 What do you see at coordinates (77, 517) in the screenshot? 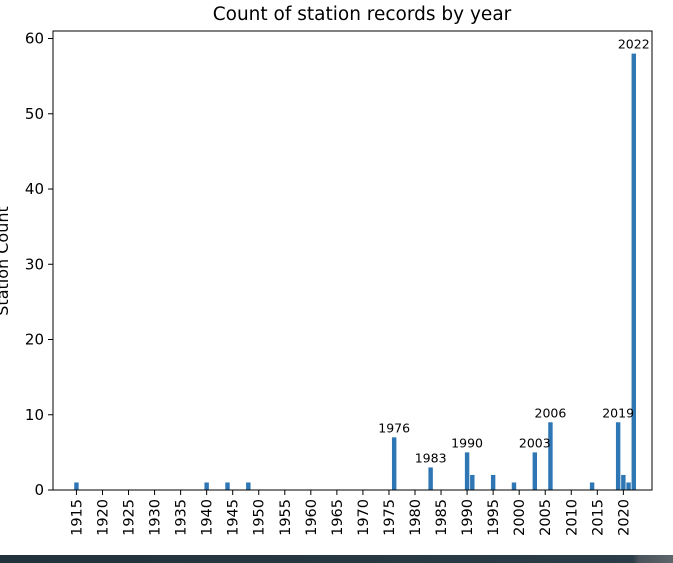
I see `x-tick-label: 1915` at bounding box center [77, 517].